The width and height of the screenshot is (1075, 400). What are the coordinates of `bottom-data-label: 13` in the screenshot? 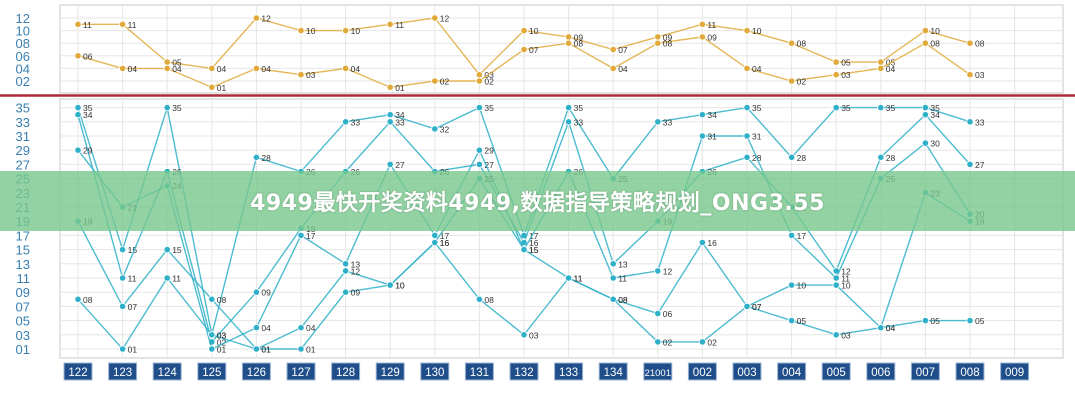 It's located at (623, 264).